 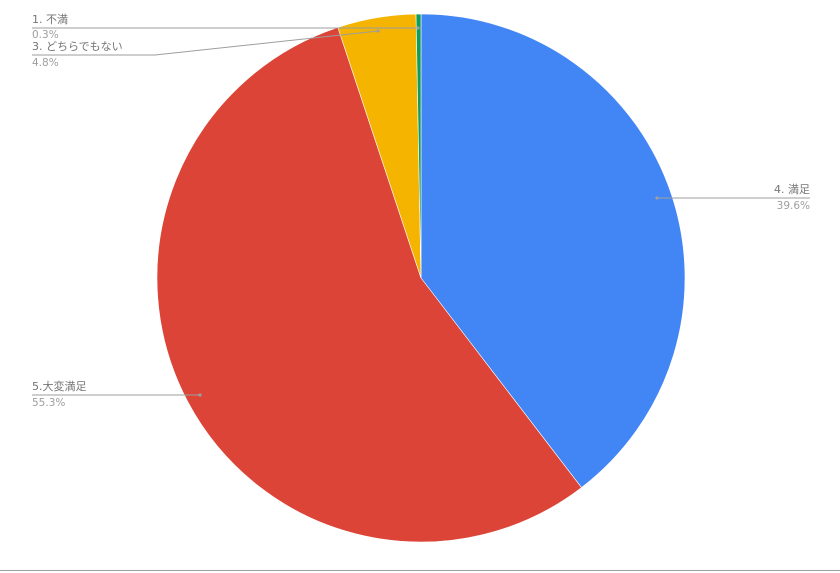 I want to click on slice-percent-label: 0.3%, so click(x=45, y=35).